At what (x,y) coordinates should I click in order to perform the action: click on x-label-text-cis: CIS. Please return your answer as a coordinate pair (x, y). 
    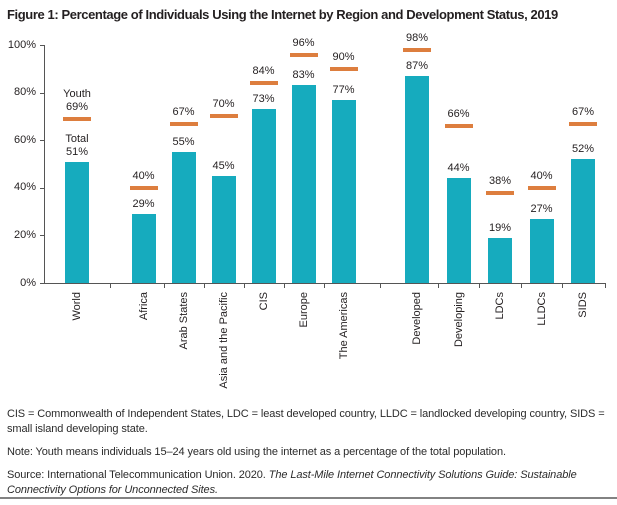
    Looking at the image, I should click on (263, 301).